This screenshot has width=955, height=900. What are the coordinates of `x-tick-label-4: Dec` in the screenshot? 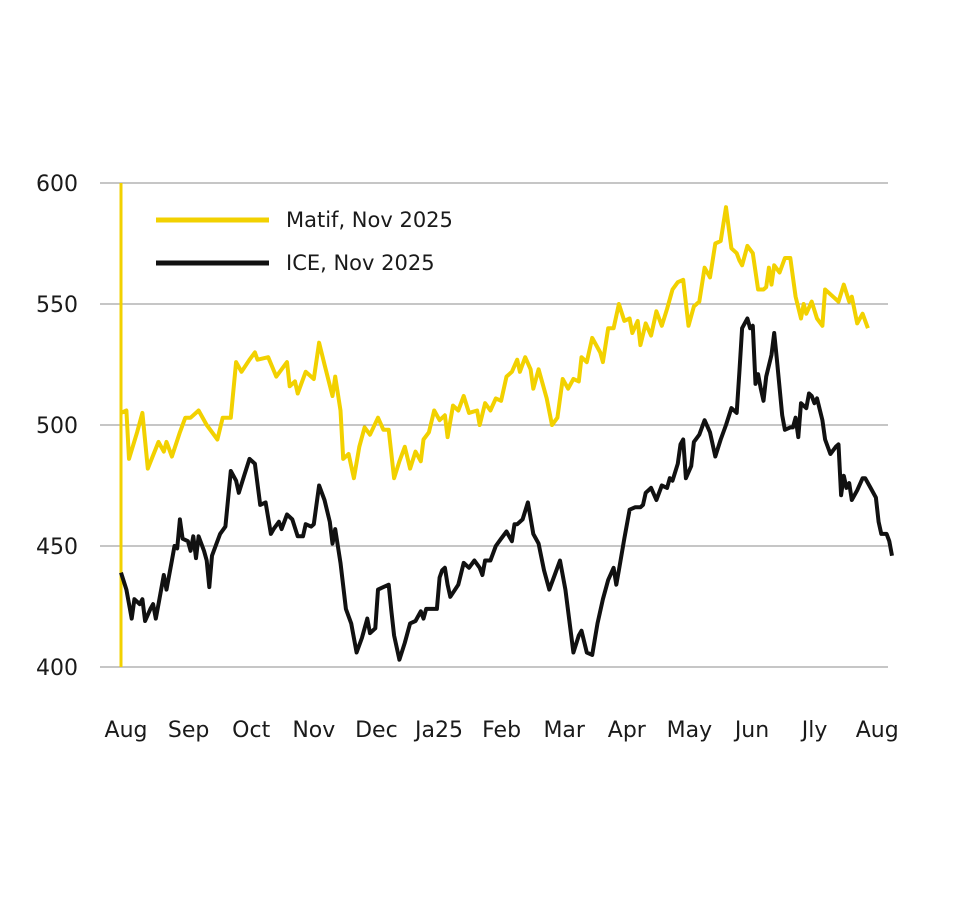 It's located at (376, 730).